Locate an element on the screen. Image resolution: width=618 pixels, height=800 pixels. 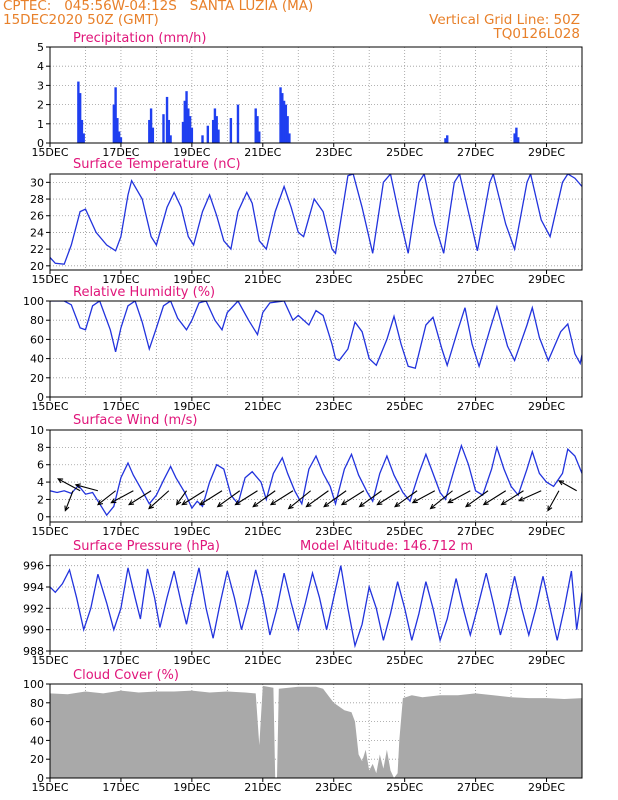
plot-area-cloud is located at coordinates (316, 731).